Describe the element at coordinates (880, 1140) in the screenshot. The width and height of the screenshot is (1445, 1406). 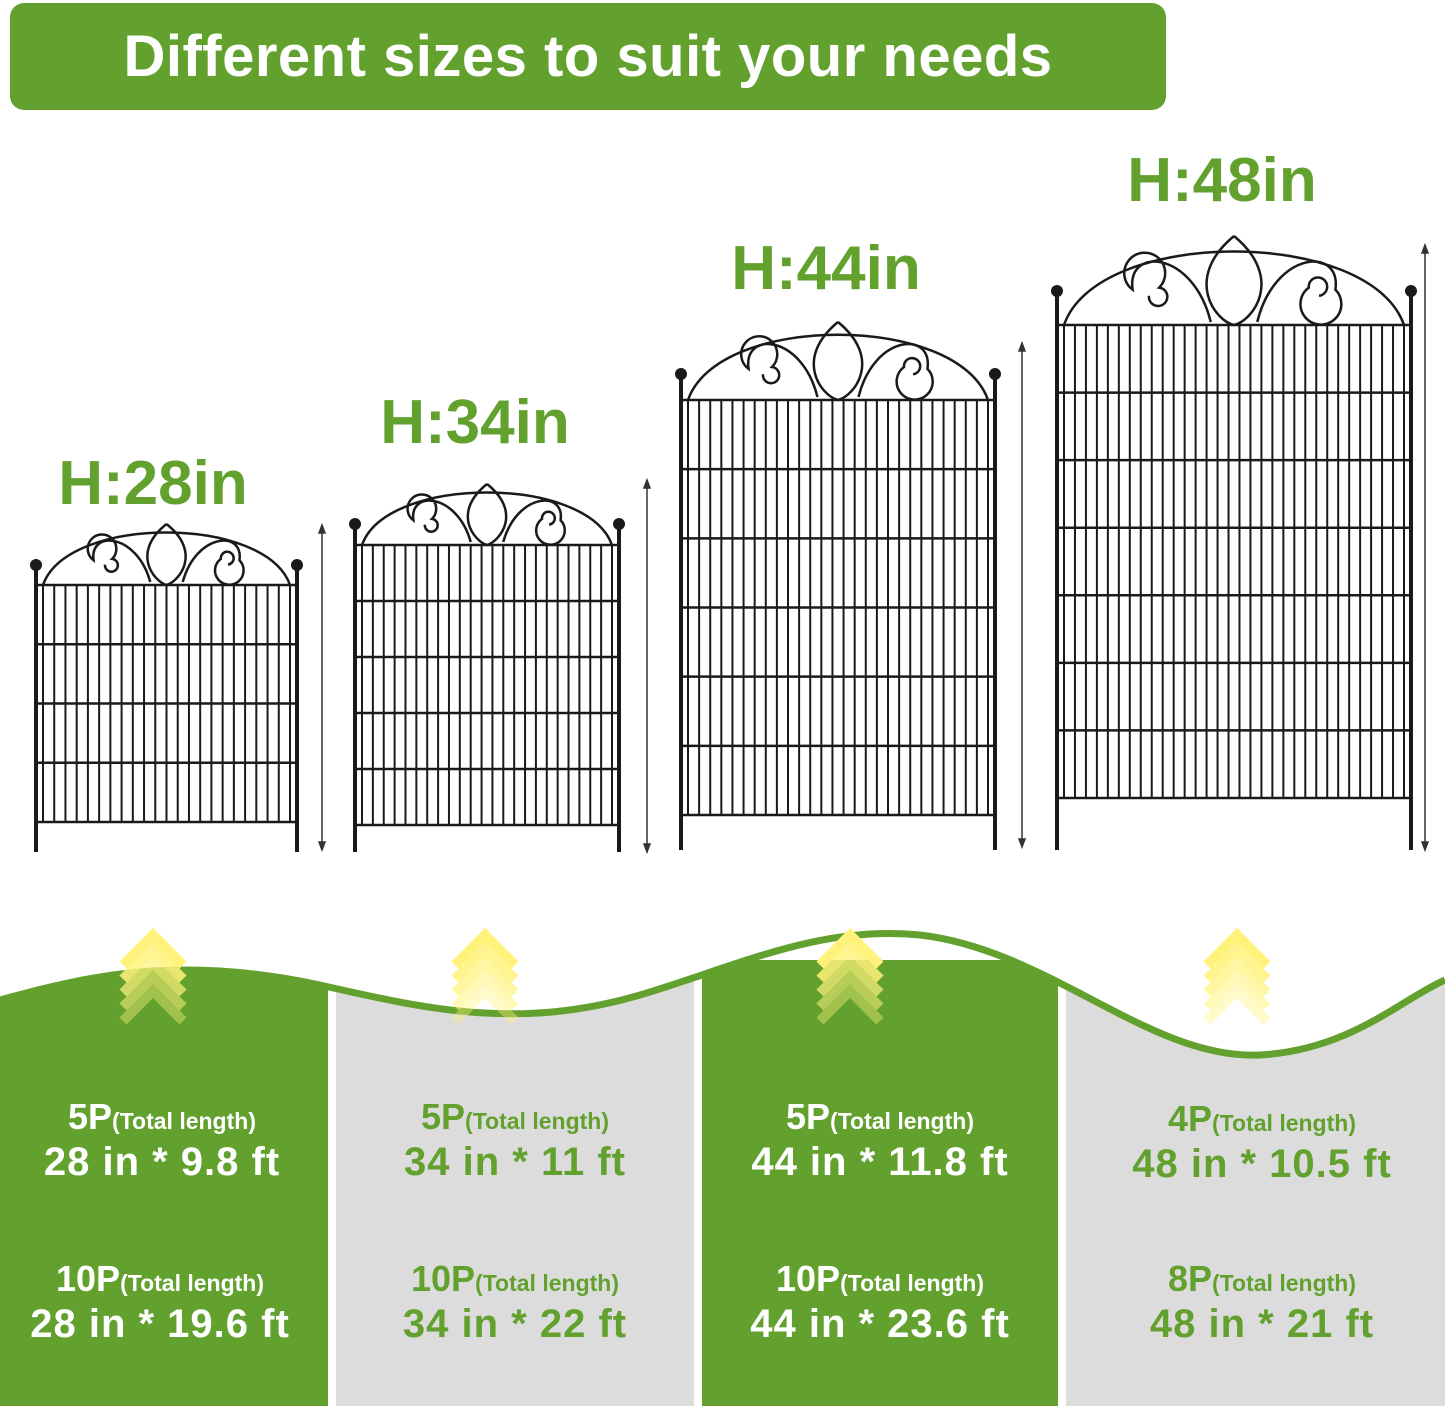
I see `spec-44-a: 5P(Total length) 44 in * 11.8 ft` at that location.